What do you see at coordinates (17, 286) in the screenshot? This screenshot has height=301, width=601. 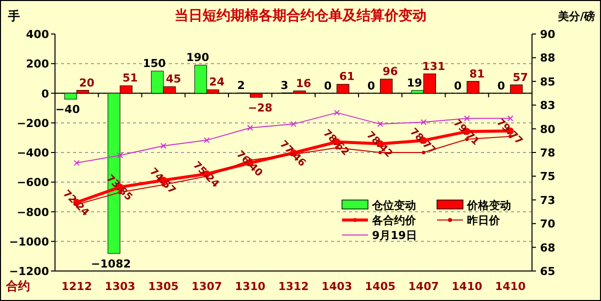 I see `x-axis-title: 合约` at bounding box center [17, 286].